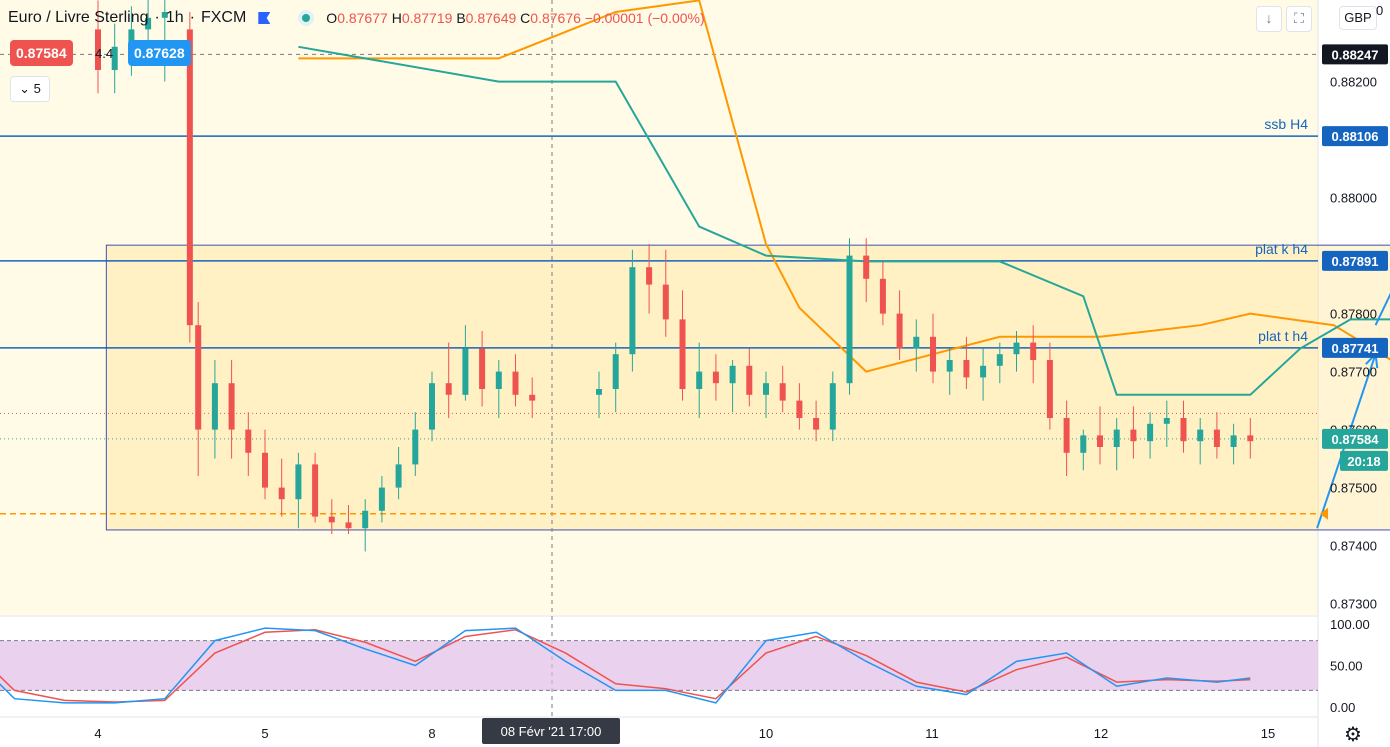 This screenshot has height=747, width=1390. Describe the element at coordinates (1268, 733) in the screenshot. I see `time-tick-6: 15` at that location.